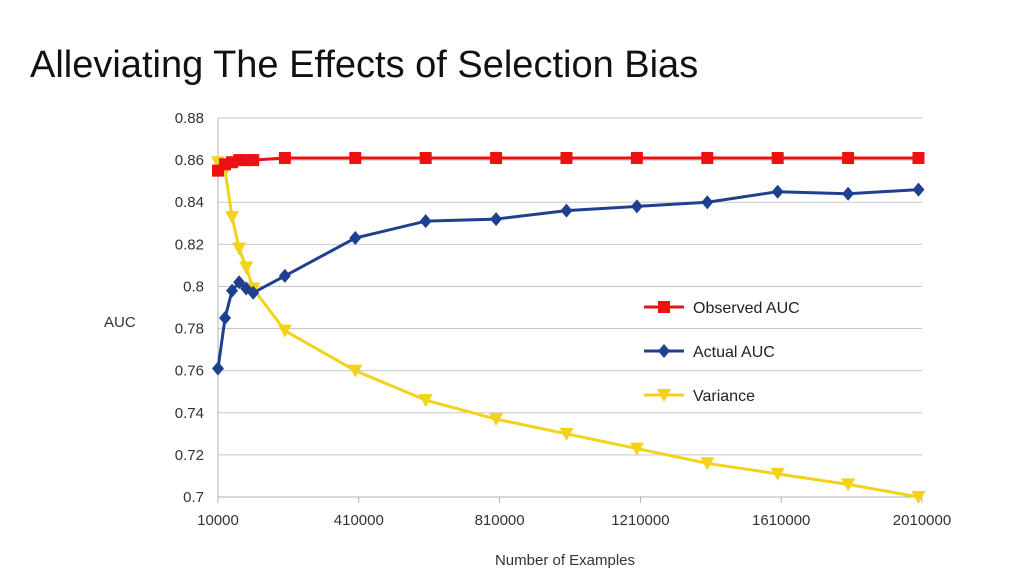  I want to click on legend-label-observed-auc: Observed AUC, so click(746, 308).